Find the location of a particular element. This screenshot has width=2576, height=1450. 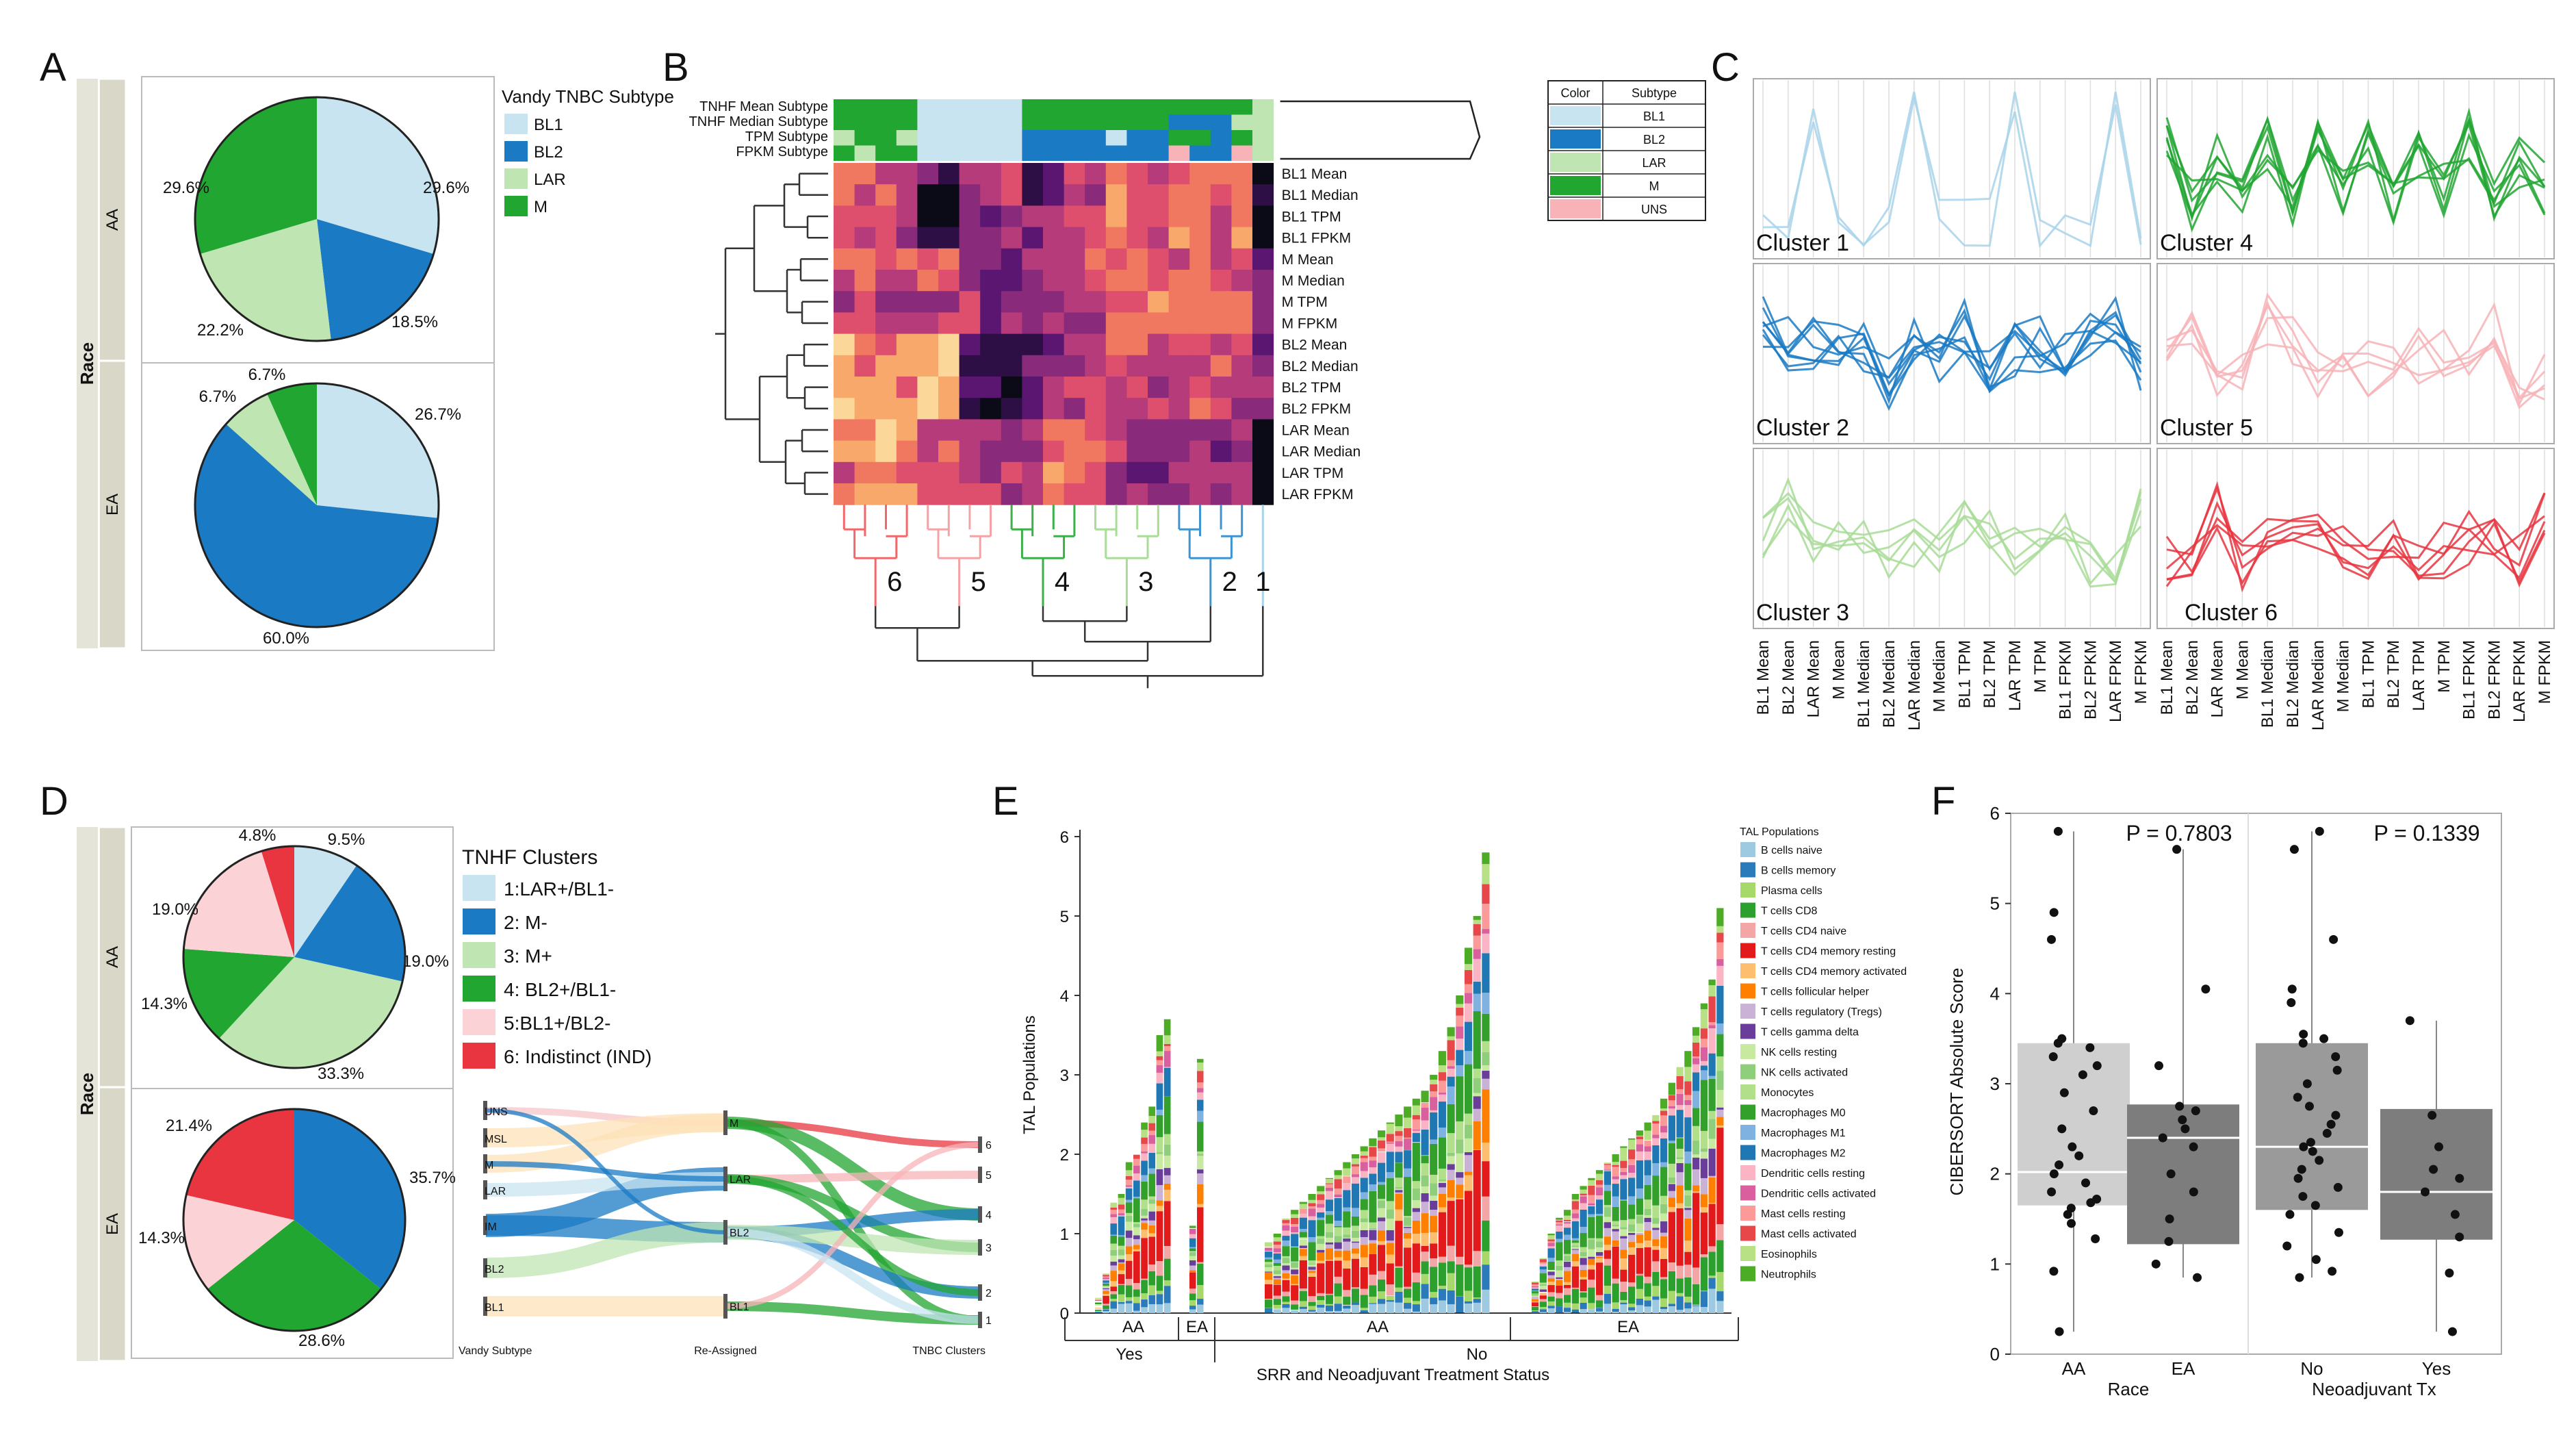

cluster-x-tick-label: LAR TPM is located at coordinates (2419, 675).